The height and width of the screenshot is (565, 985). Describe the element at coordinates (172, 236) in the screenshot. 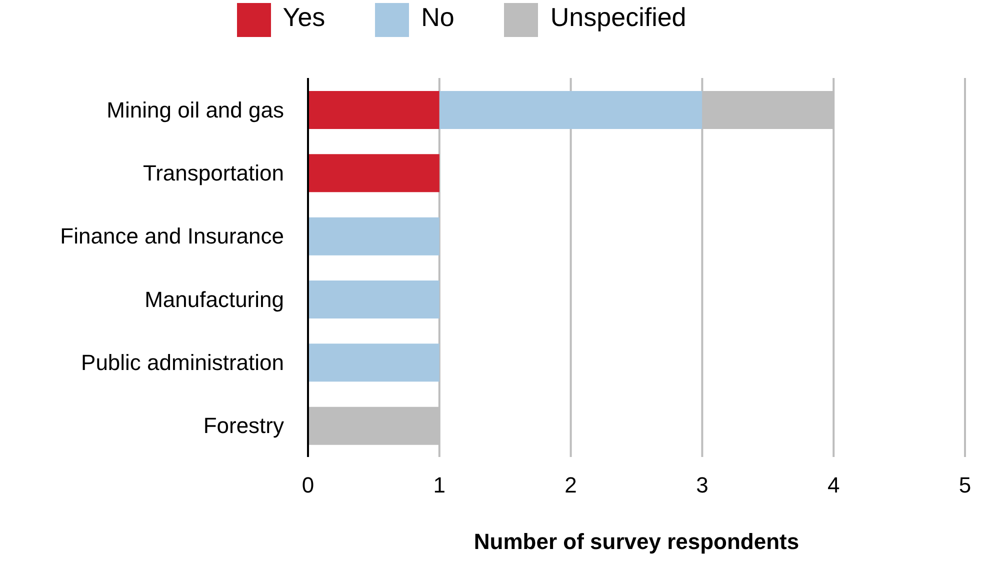

I see `y-tick-label: Finance and Insurance` at that location.